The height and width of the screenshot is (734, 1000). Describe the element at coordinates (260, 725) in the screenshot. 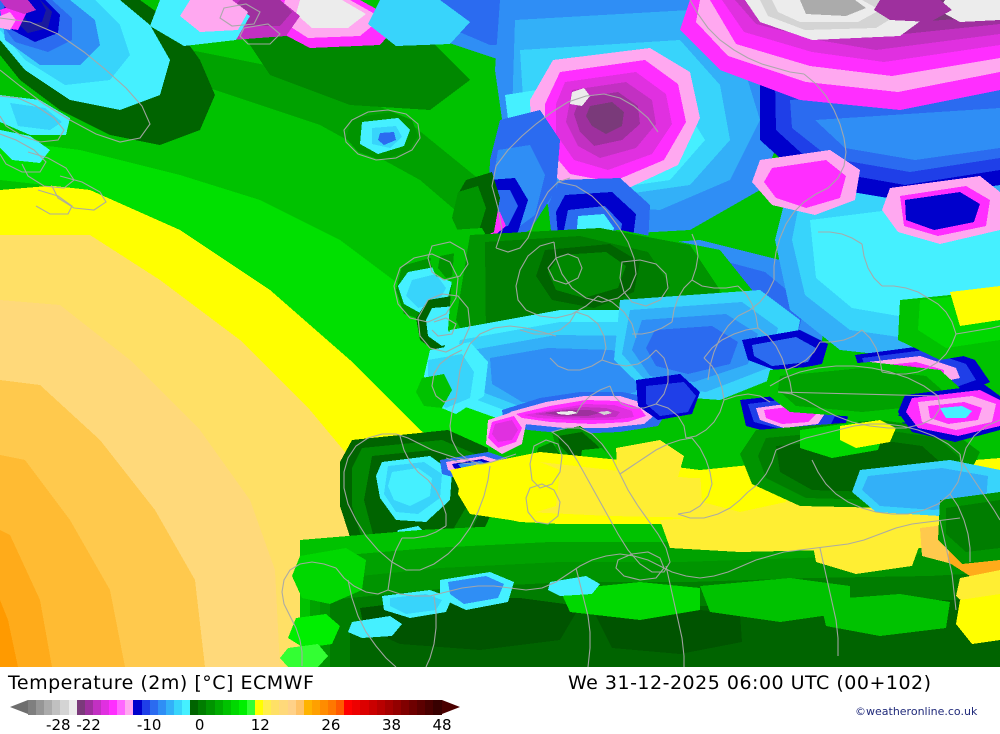

I see `colorbar-tick: 12` at that location.